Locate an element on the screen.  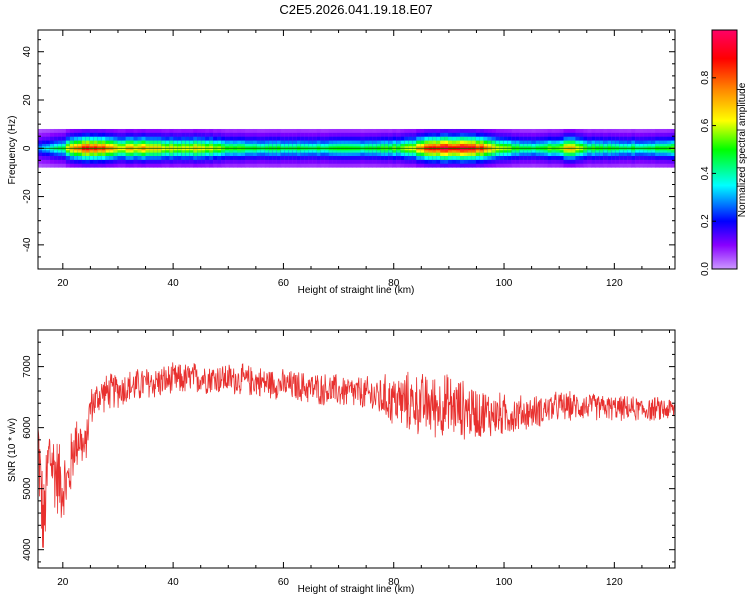
colorbar-scale is located at coordinates (724, 149).